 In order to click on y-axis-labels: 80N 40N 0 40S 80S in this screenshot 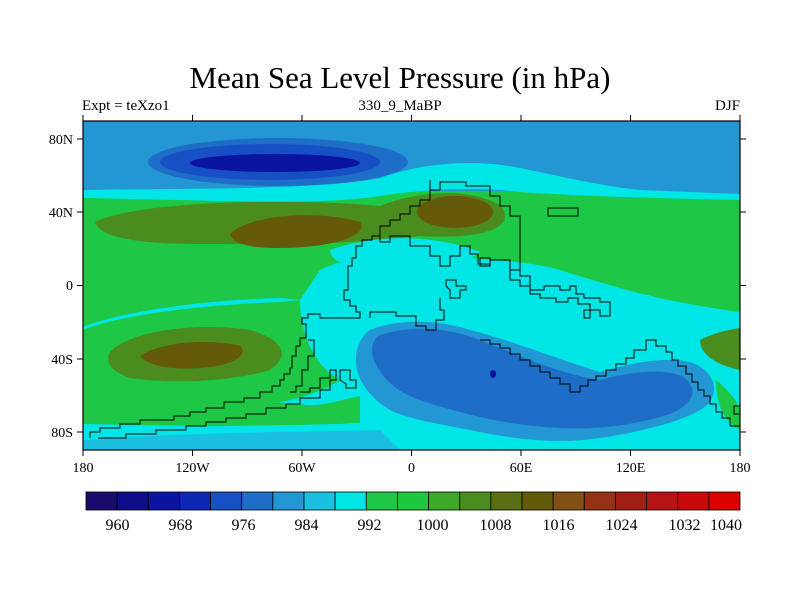, I will do `click(61, 287)`.